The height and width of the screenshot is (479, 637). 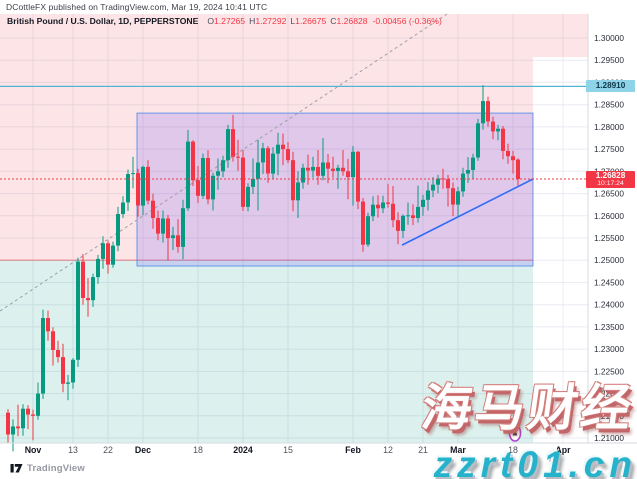 I want to click on support-trendline, so click(x=467, y=212).